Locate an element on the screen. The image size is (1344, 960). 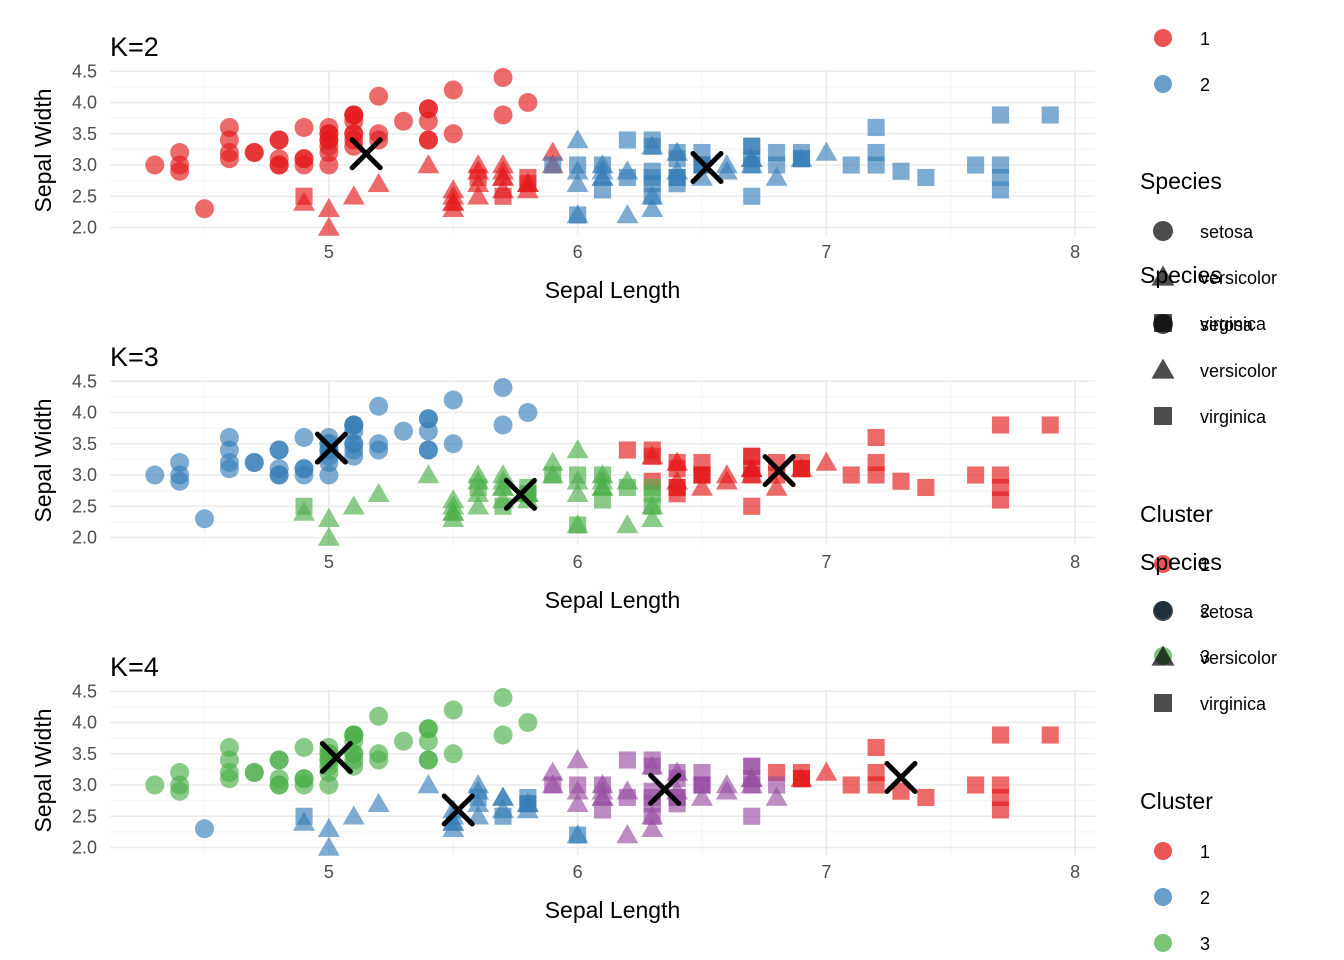
x-tick-label: 5 is located at coordinates (329, 562).